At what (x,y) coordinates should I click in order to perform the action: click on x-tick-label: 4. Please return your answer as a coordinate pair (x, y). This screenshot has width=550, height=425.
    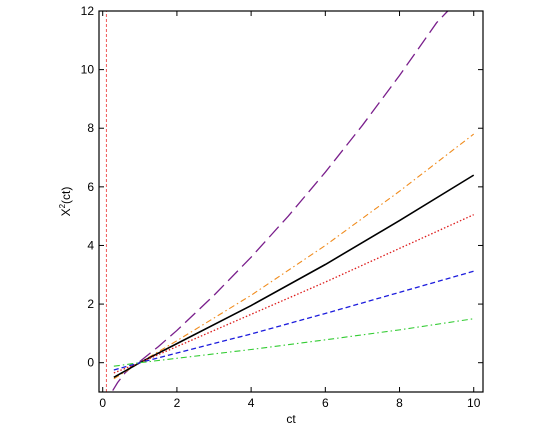
    Looking at the image, I should click on (251, 403).